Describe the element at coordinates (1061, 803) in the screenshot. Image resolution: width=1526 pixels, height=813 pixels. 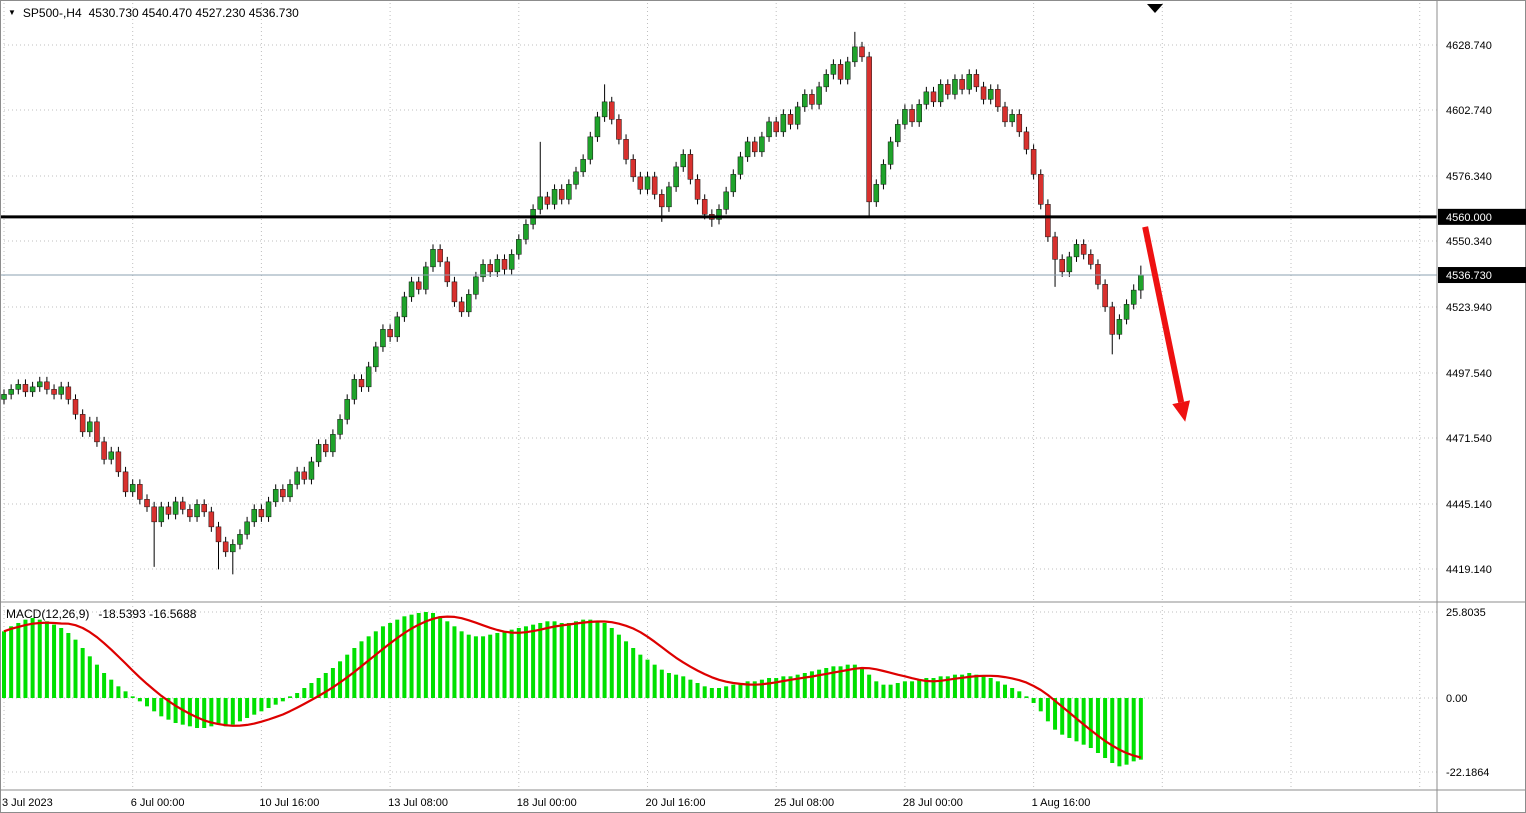
I see `time-axis-label: 1 Aug 16:00` at that location.